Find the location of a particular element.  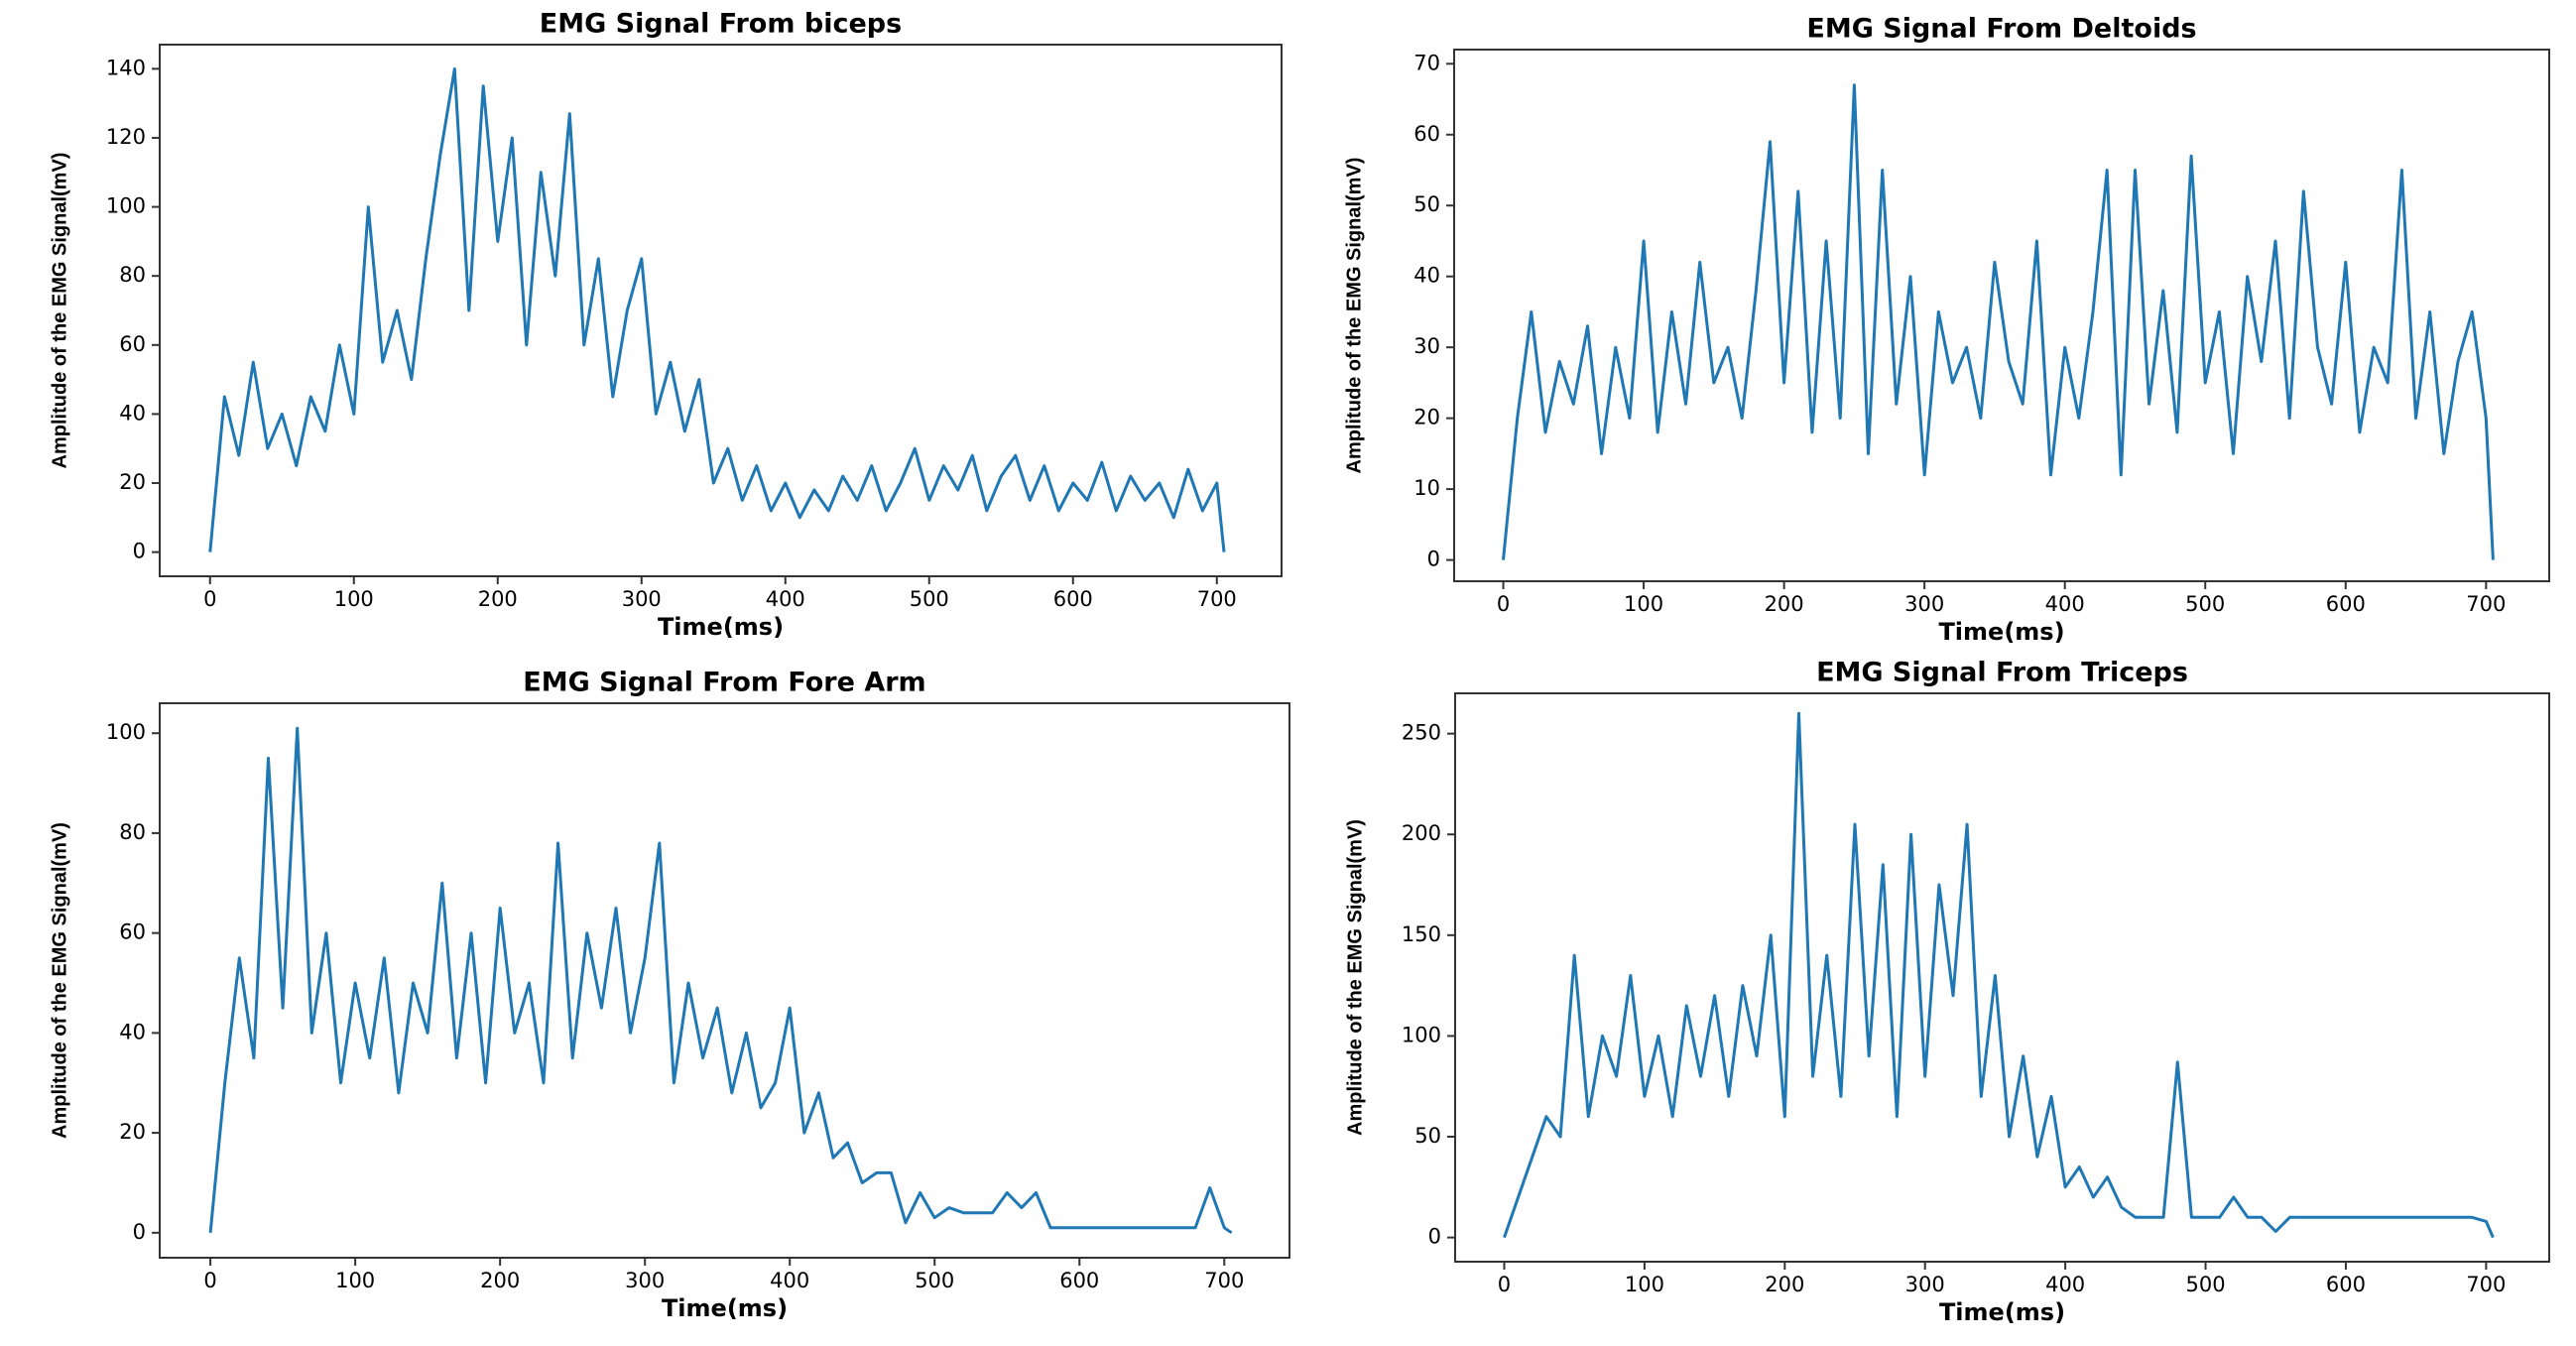

y-tick-label: 150 is located at coordinates (1421, 934).